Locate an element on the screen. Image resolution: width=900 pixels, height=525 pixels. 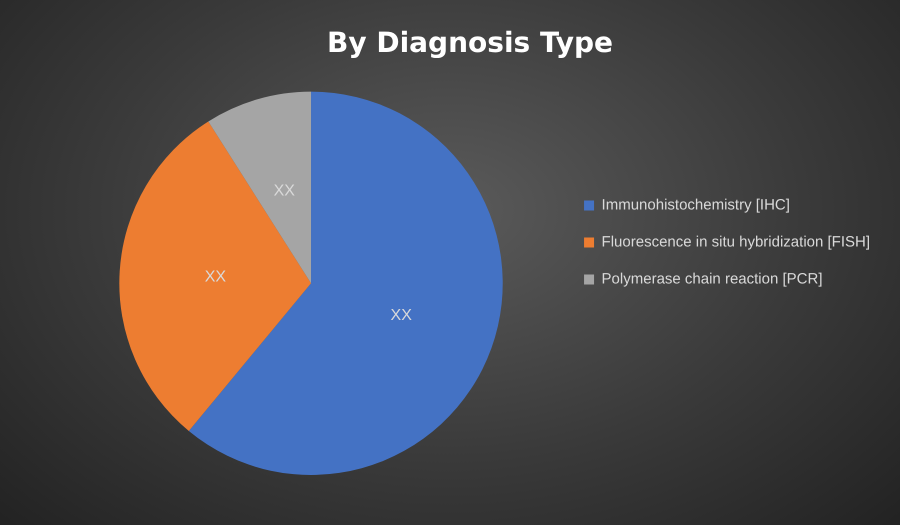
chart-title: By Diagnosis Type is located at coordinates (470, 43).